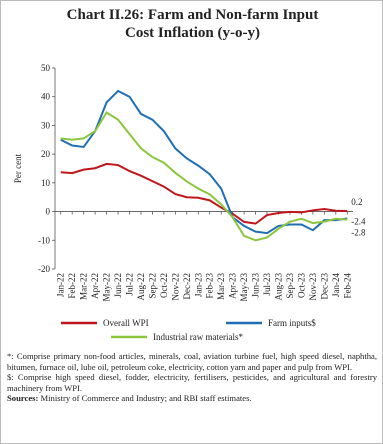  Describe the element at coordinates (164, 285) in the screenshot. I see `x-tick-label: Oct-22` at that location.